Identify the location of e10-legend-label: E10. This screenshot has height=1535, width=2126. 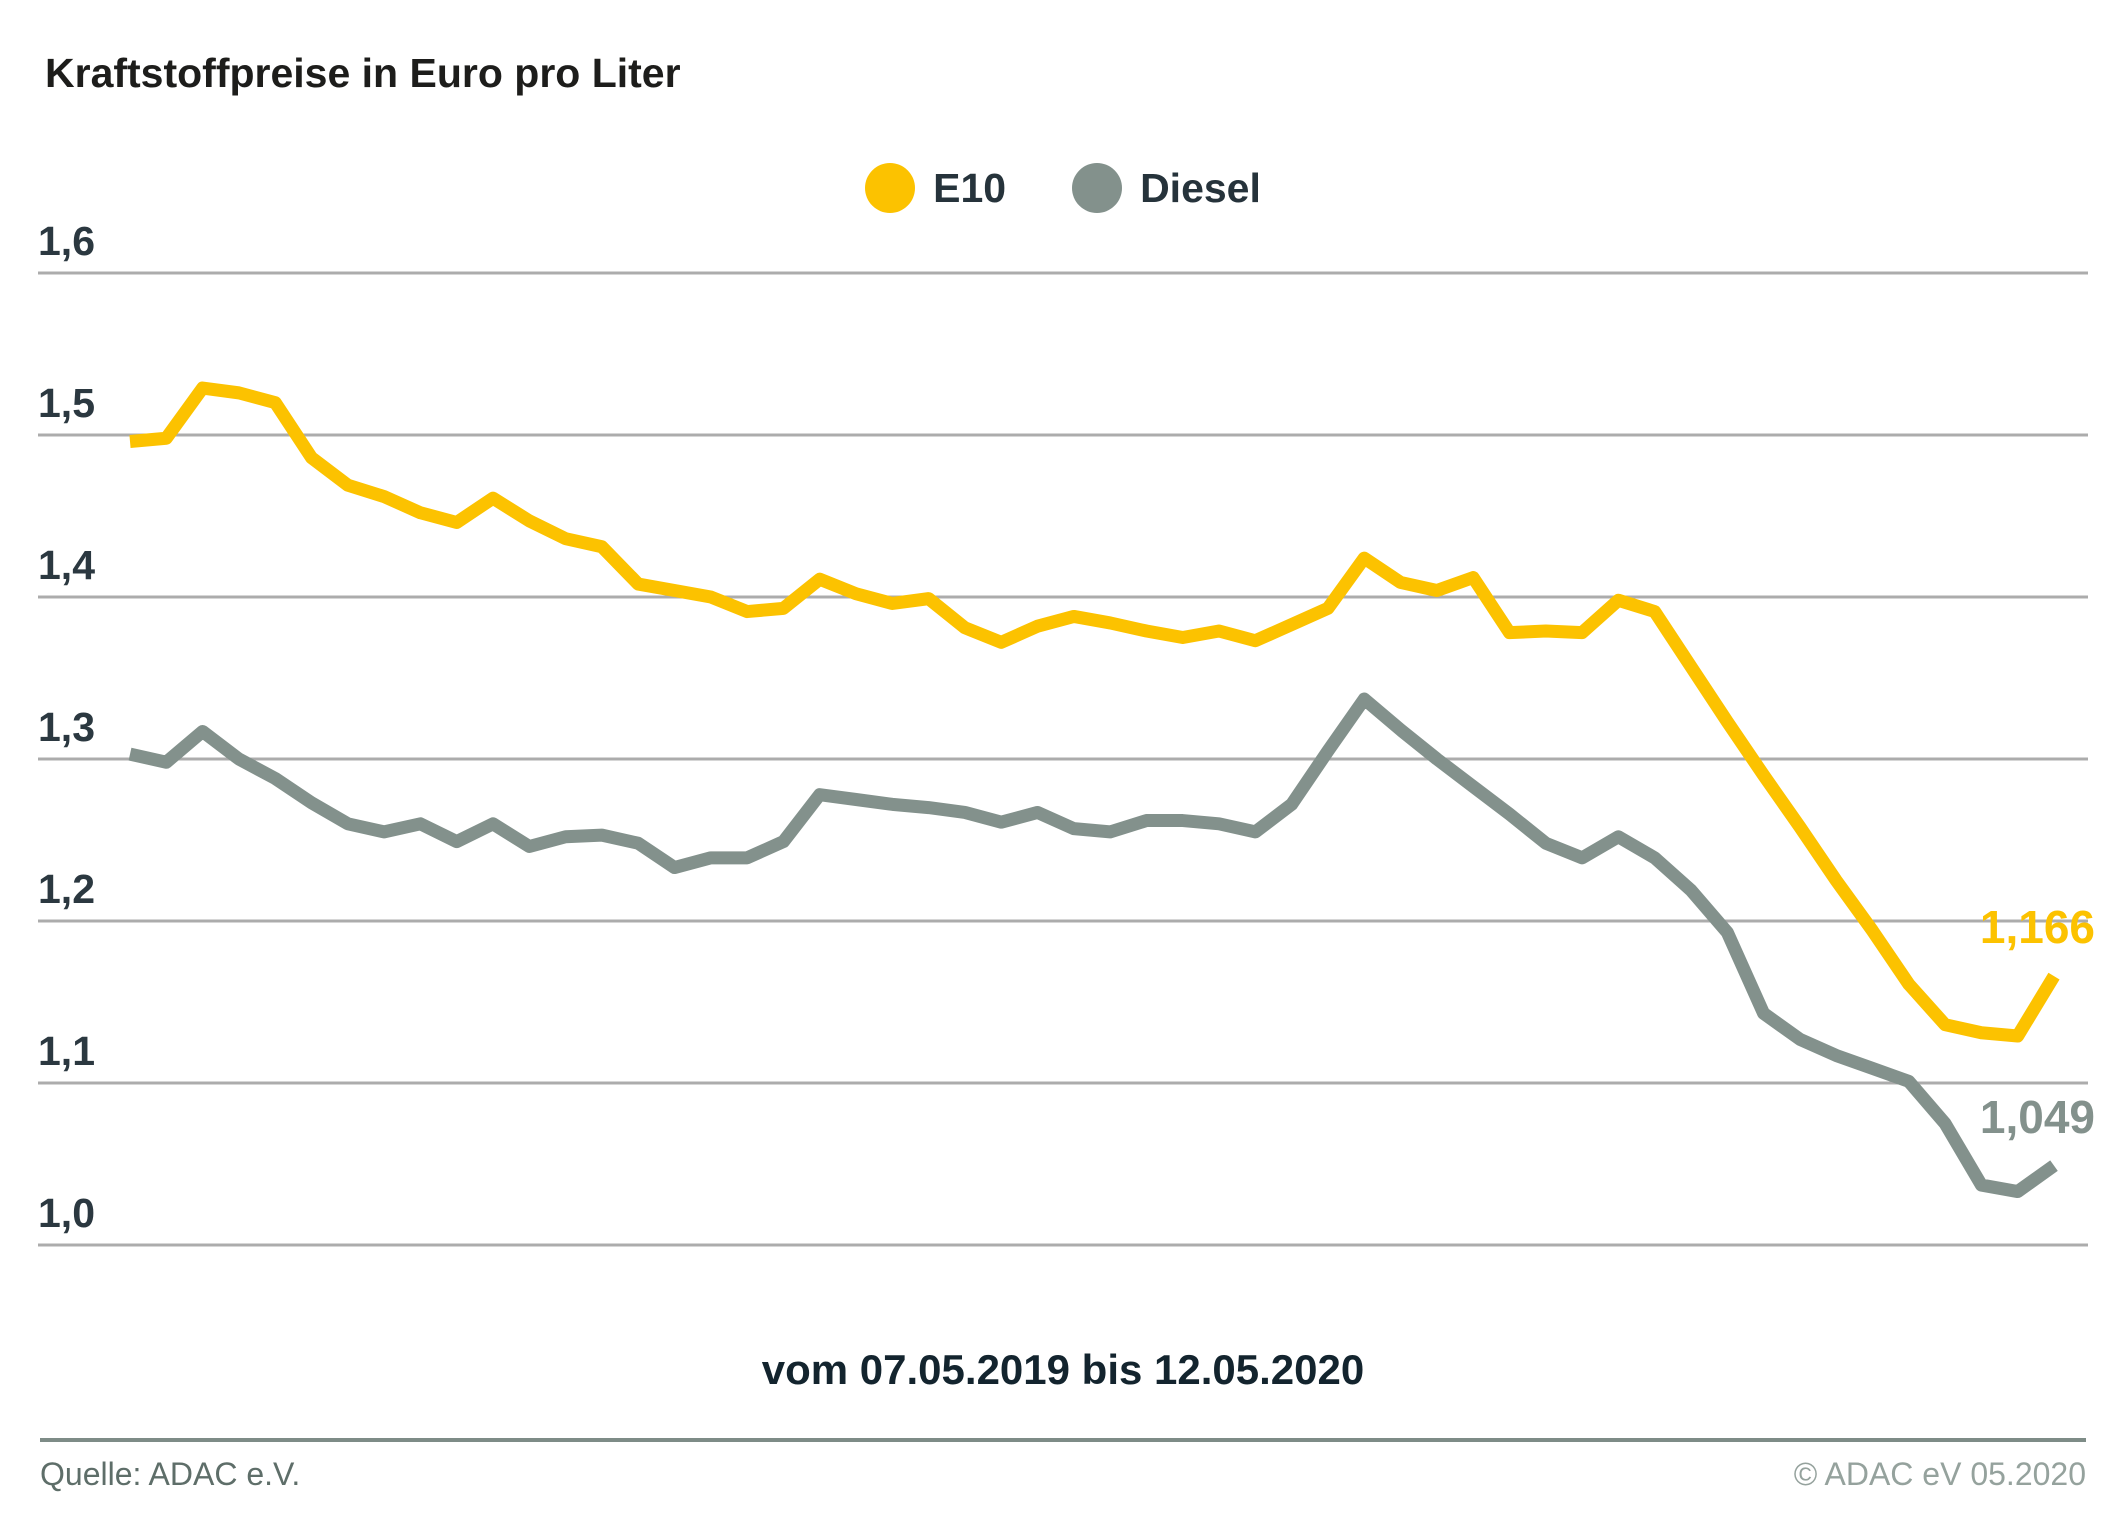
(970, 187).